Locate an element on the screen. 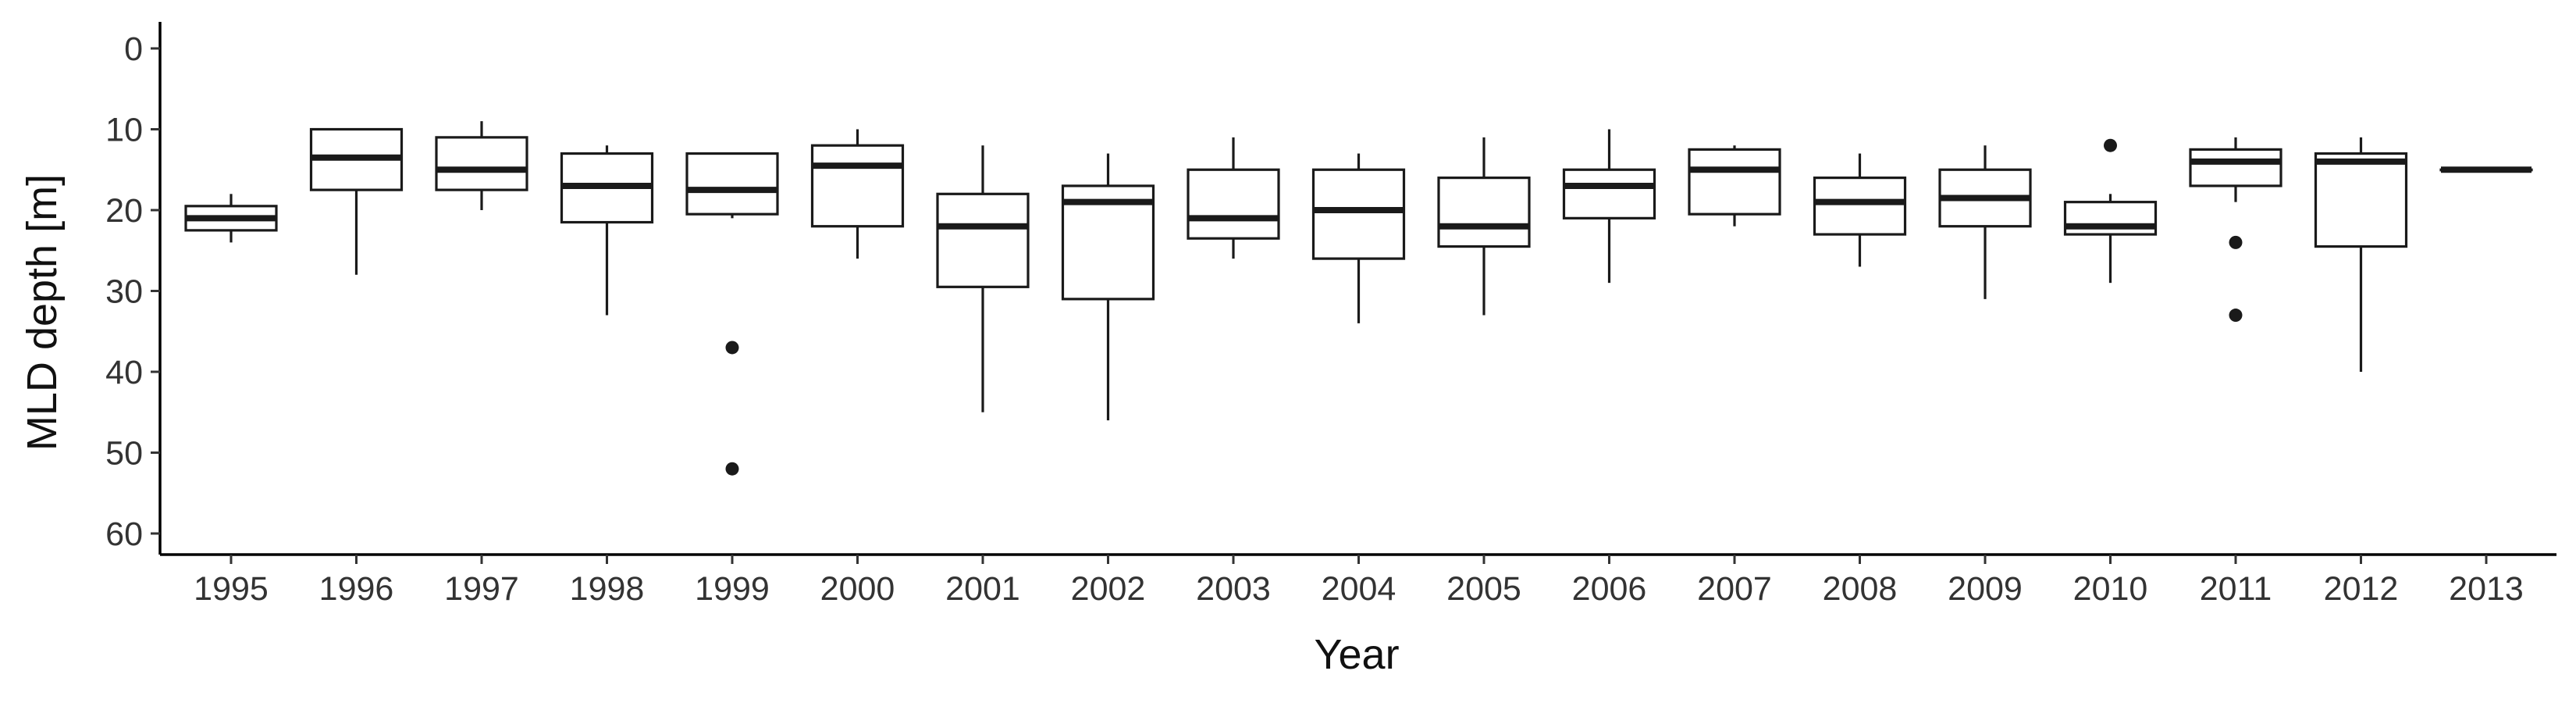 Image resolution: width=2576 pixels, height=703 pixels. box-2011 is located at coordinates (2235, 230).